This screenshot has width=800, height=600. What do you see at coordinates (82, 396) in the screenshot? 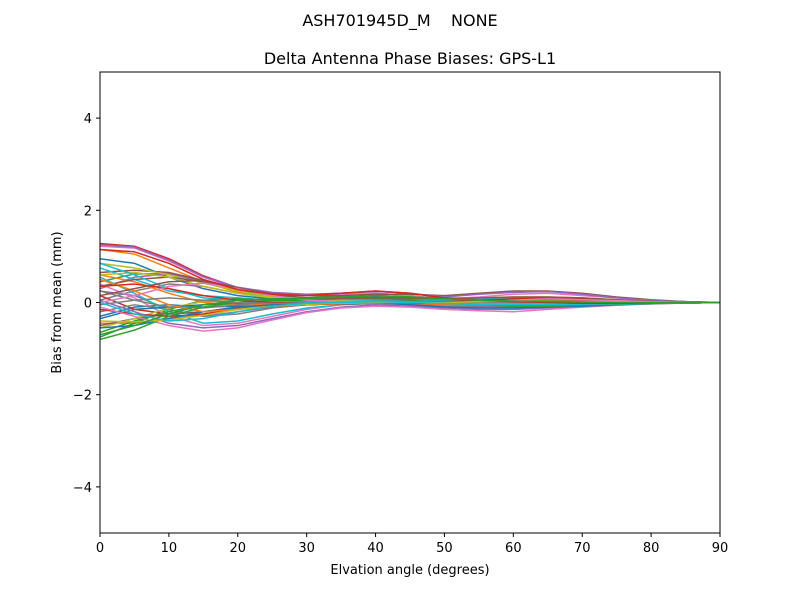
I see `y-tick-label: −2` at bounding box center [82, 396].